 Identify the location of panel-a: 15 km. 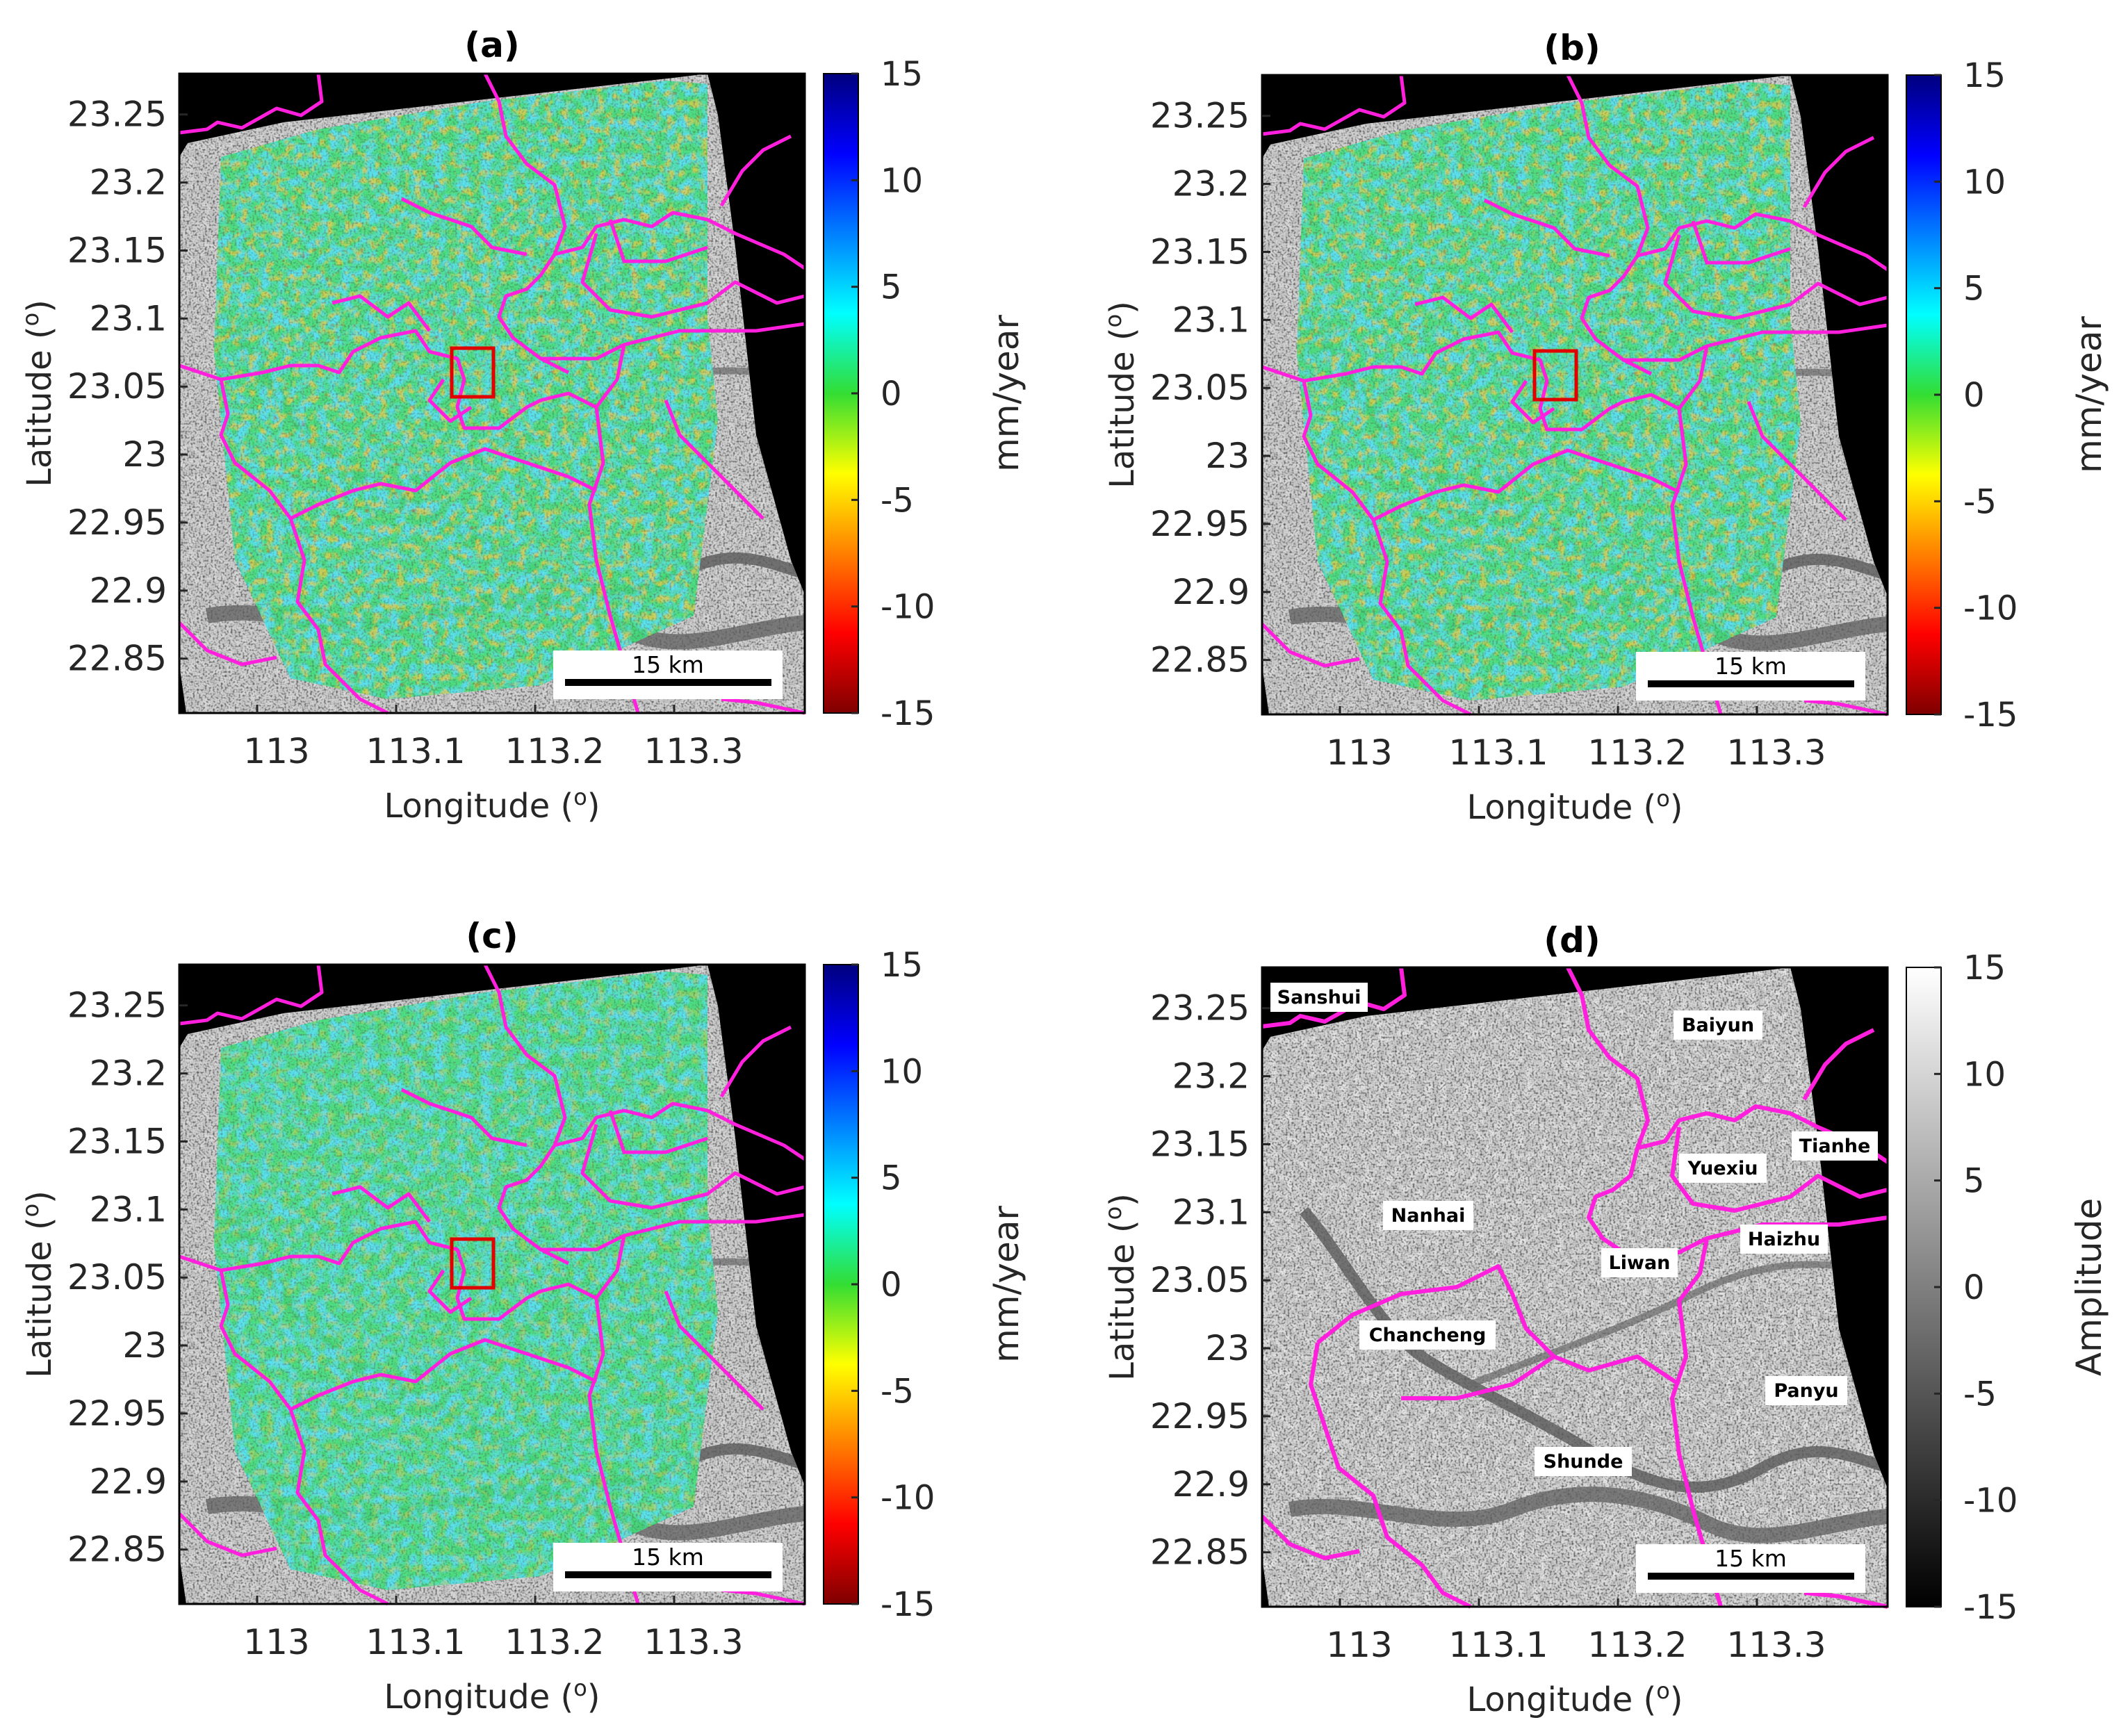
(492, 393).